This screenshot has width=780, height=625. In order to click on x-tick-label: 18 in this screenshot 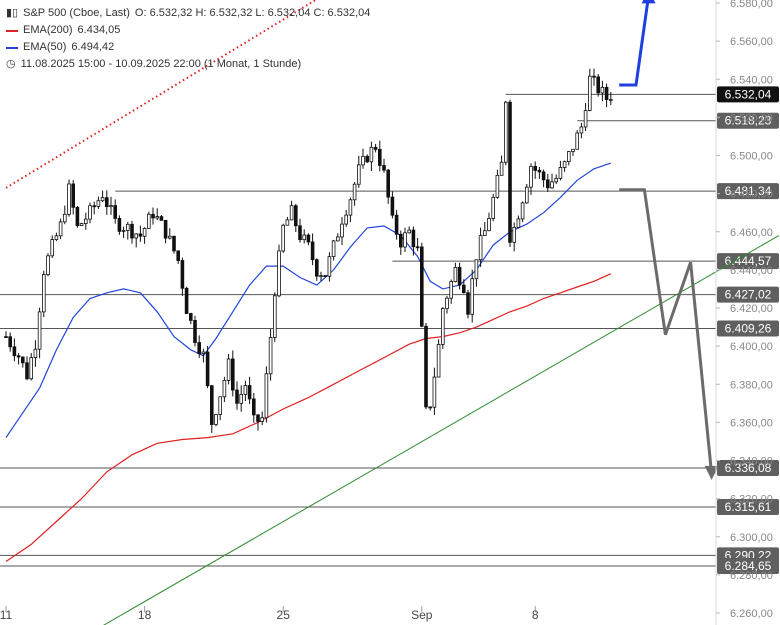, I will do `click(145, 615)`.